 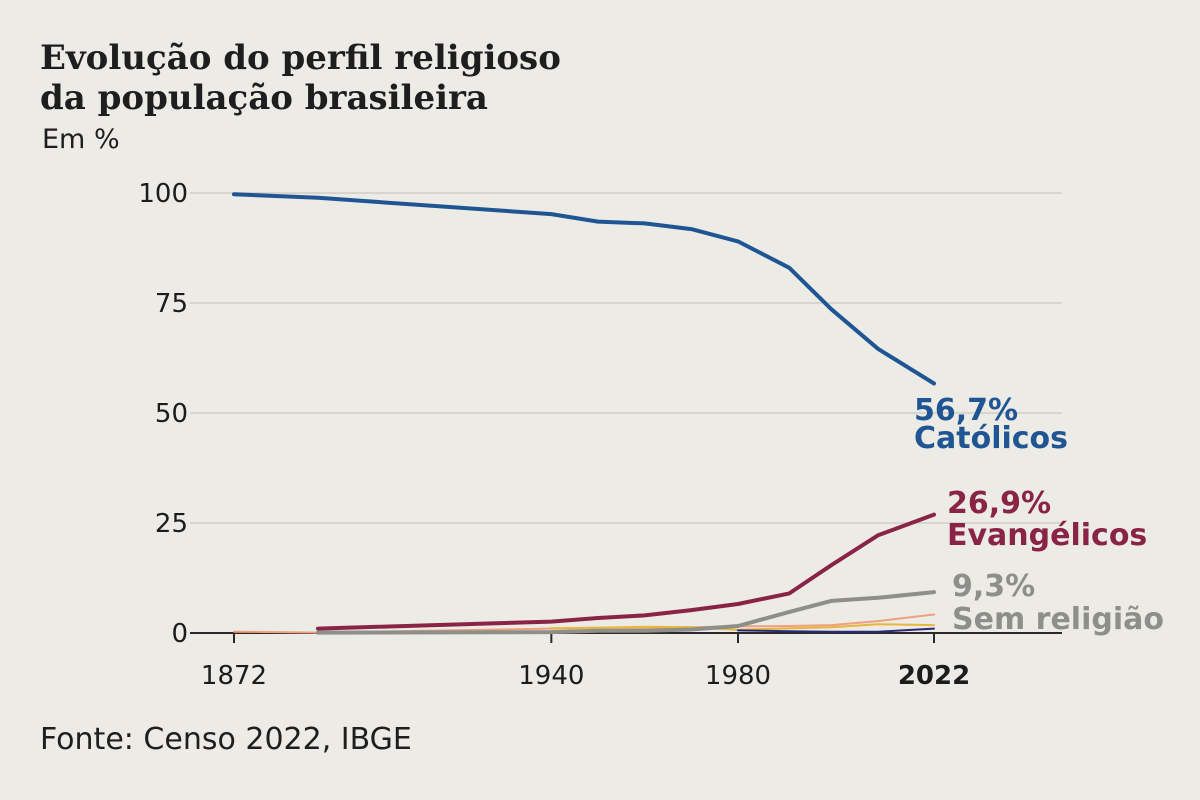 What do you see at coordinates (226, 739) in the screenshot?
I see `source-note: Fonte: Censo 2022, IBGE` at bounding box center [226, 739].